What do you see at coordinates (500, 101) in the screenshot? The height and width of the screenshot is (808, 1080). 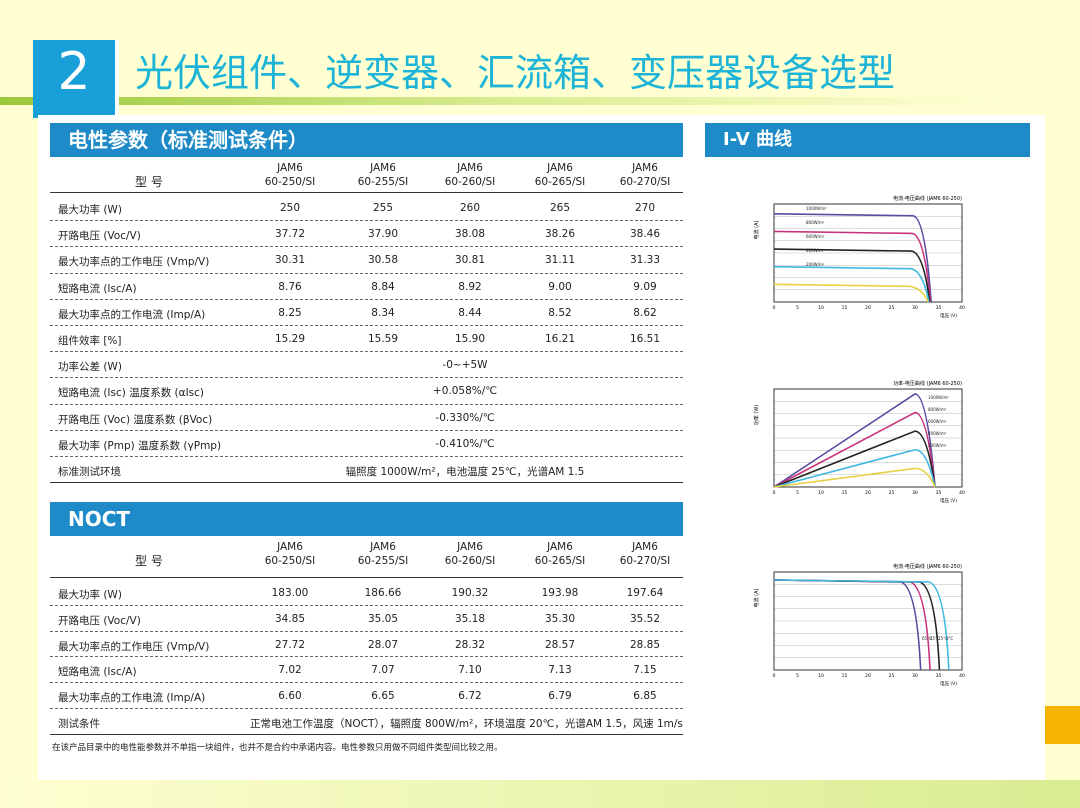 I see `green-rule` at bounding box center [500, 101].